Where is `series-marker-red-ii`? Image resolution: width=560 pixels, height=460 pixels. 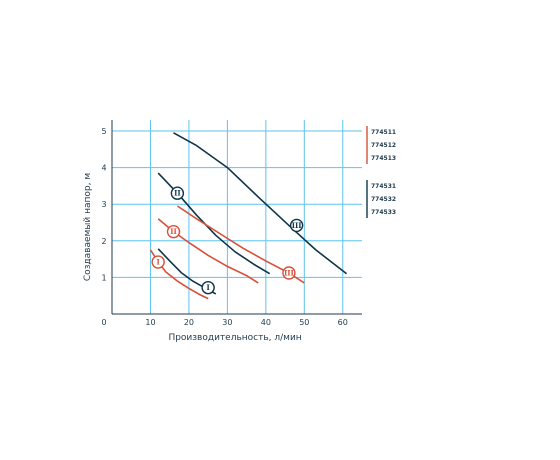 series-marker-red-ii is located at coordinates (173, 231).